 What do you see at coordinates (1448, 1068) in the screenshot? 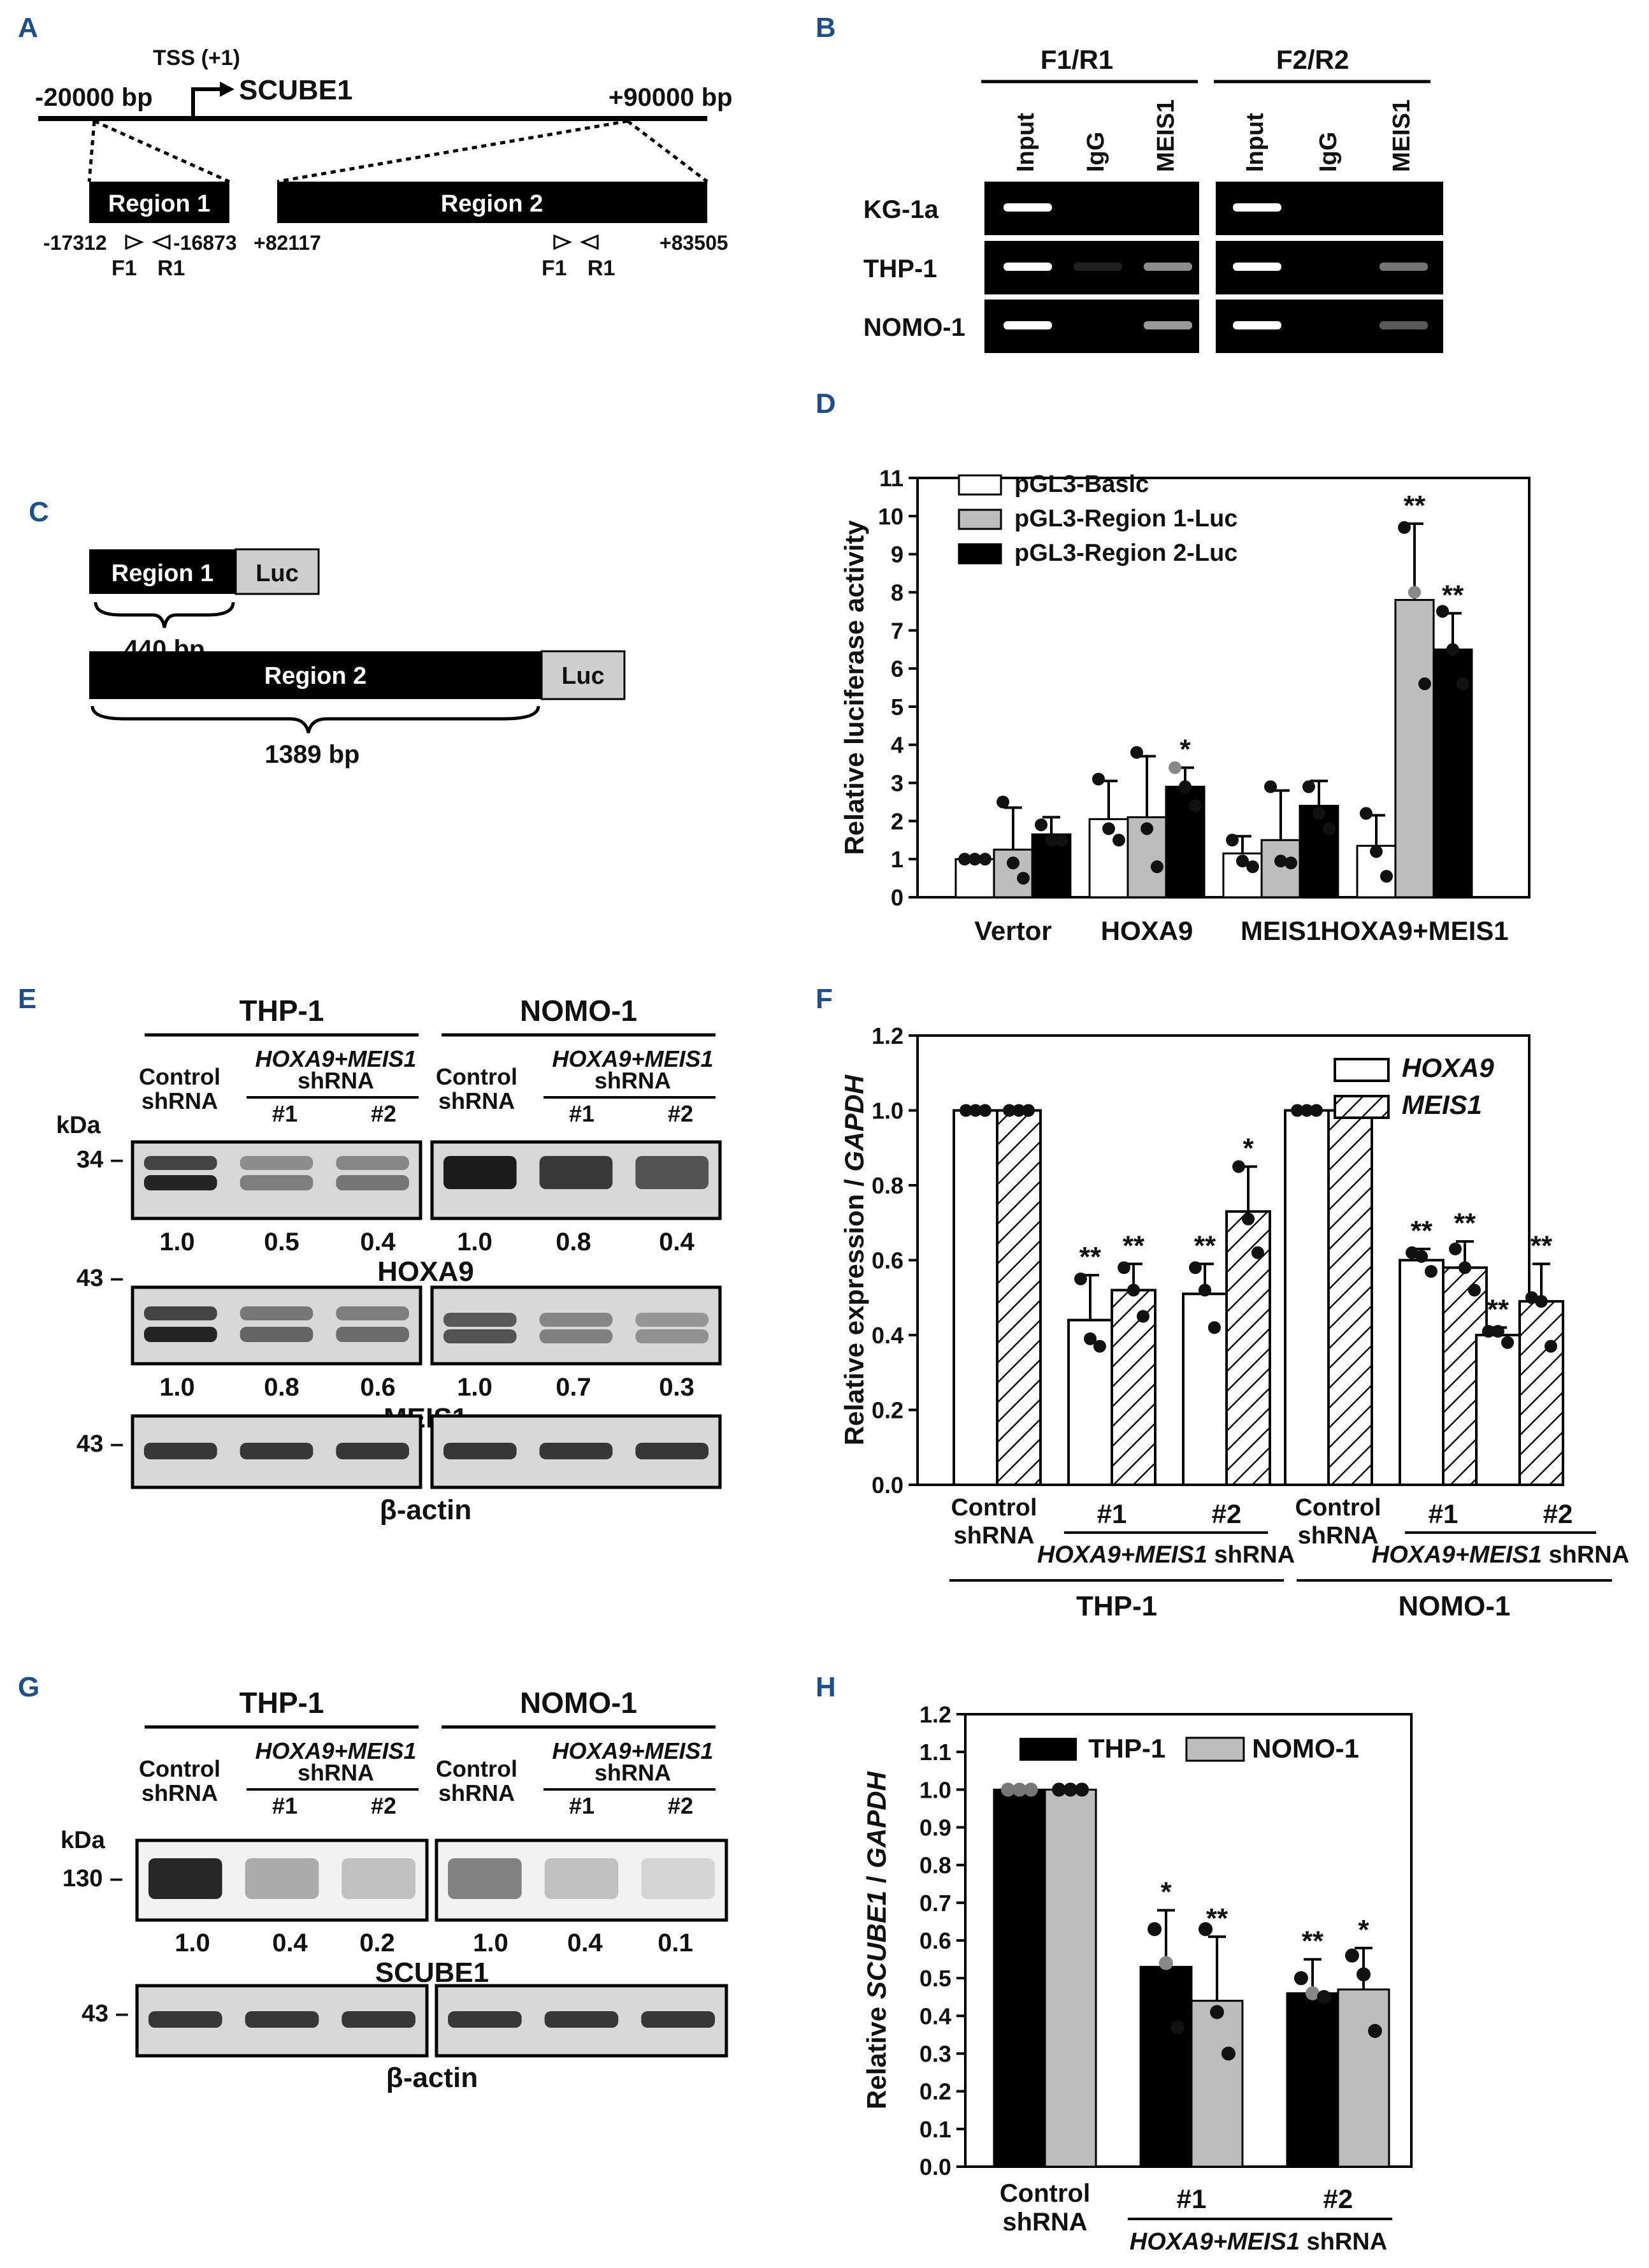
I see `legend-label: HOXA9` at bounding box center [1448, 1068].